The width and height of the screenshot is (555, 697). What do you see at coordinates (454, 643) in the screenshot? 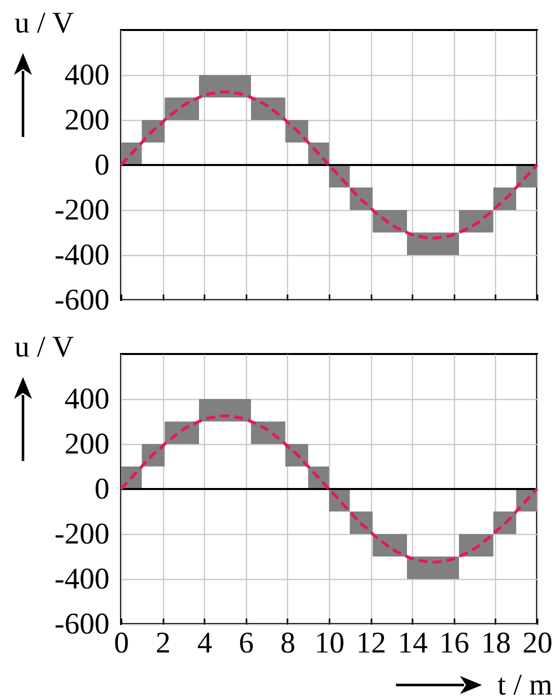
I see `x-tick-label: 16` at bounding box center [454, 643].